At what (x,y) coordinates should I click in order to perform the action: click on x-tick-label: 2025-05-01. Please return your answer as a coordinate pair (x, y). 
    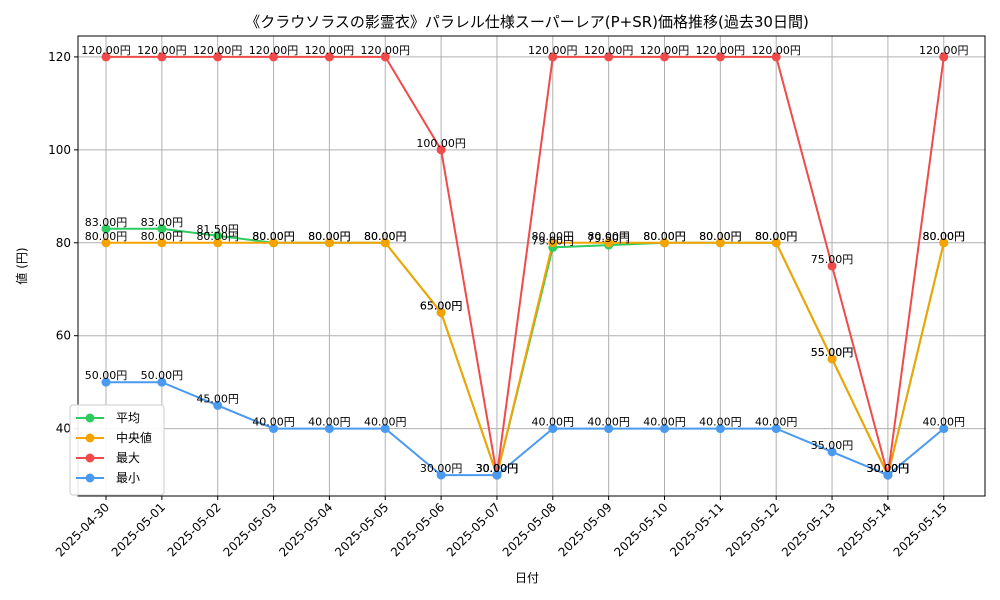
    Looking at the image, I should click on (138, 529).